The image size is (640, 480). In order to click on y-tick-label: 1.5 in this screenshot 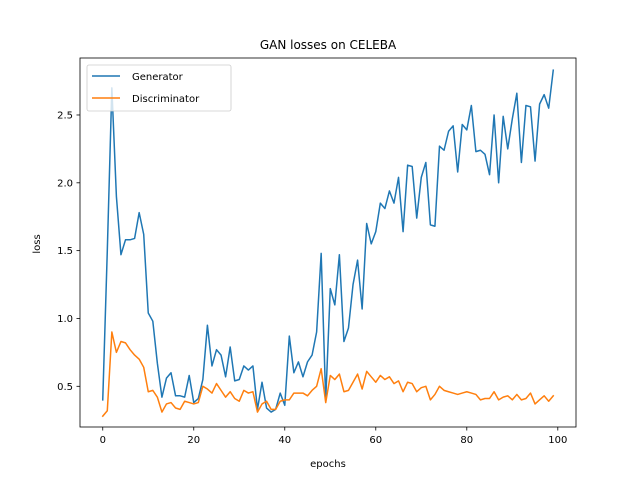, I will do `click(65, 251)`.